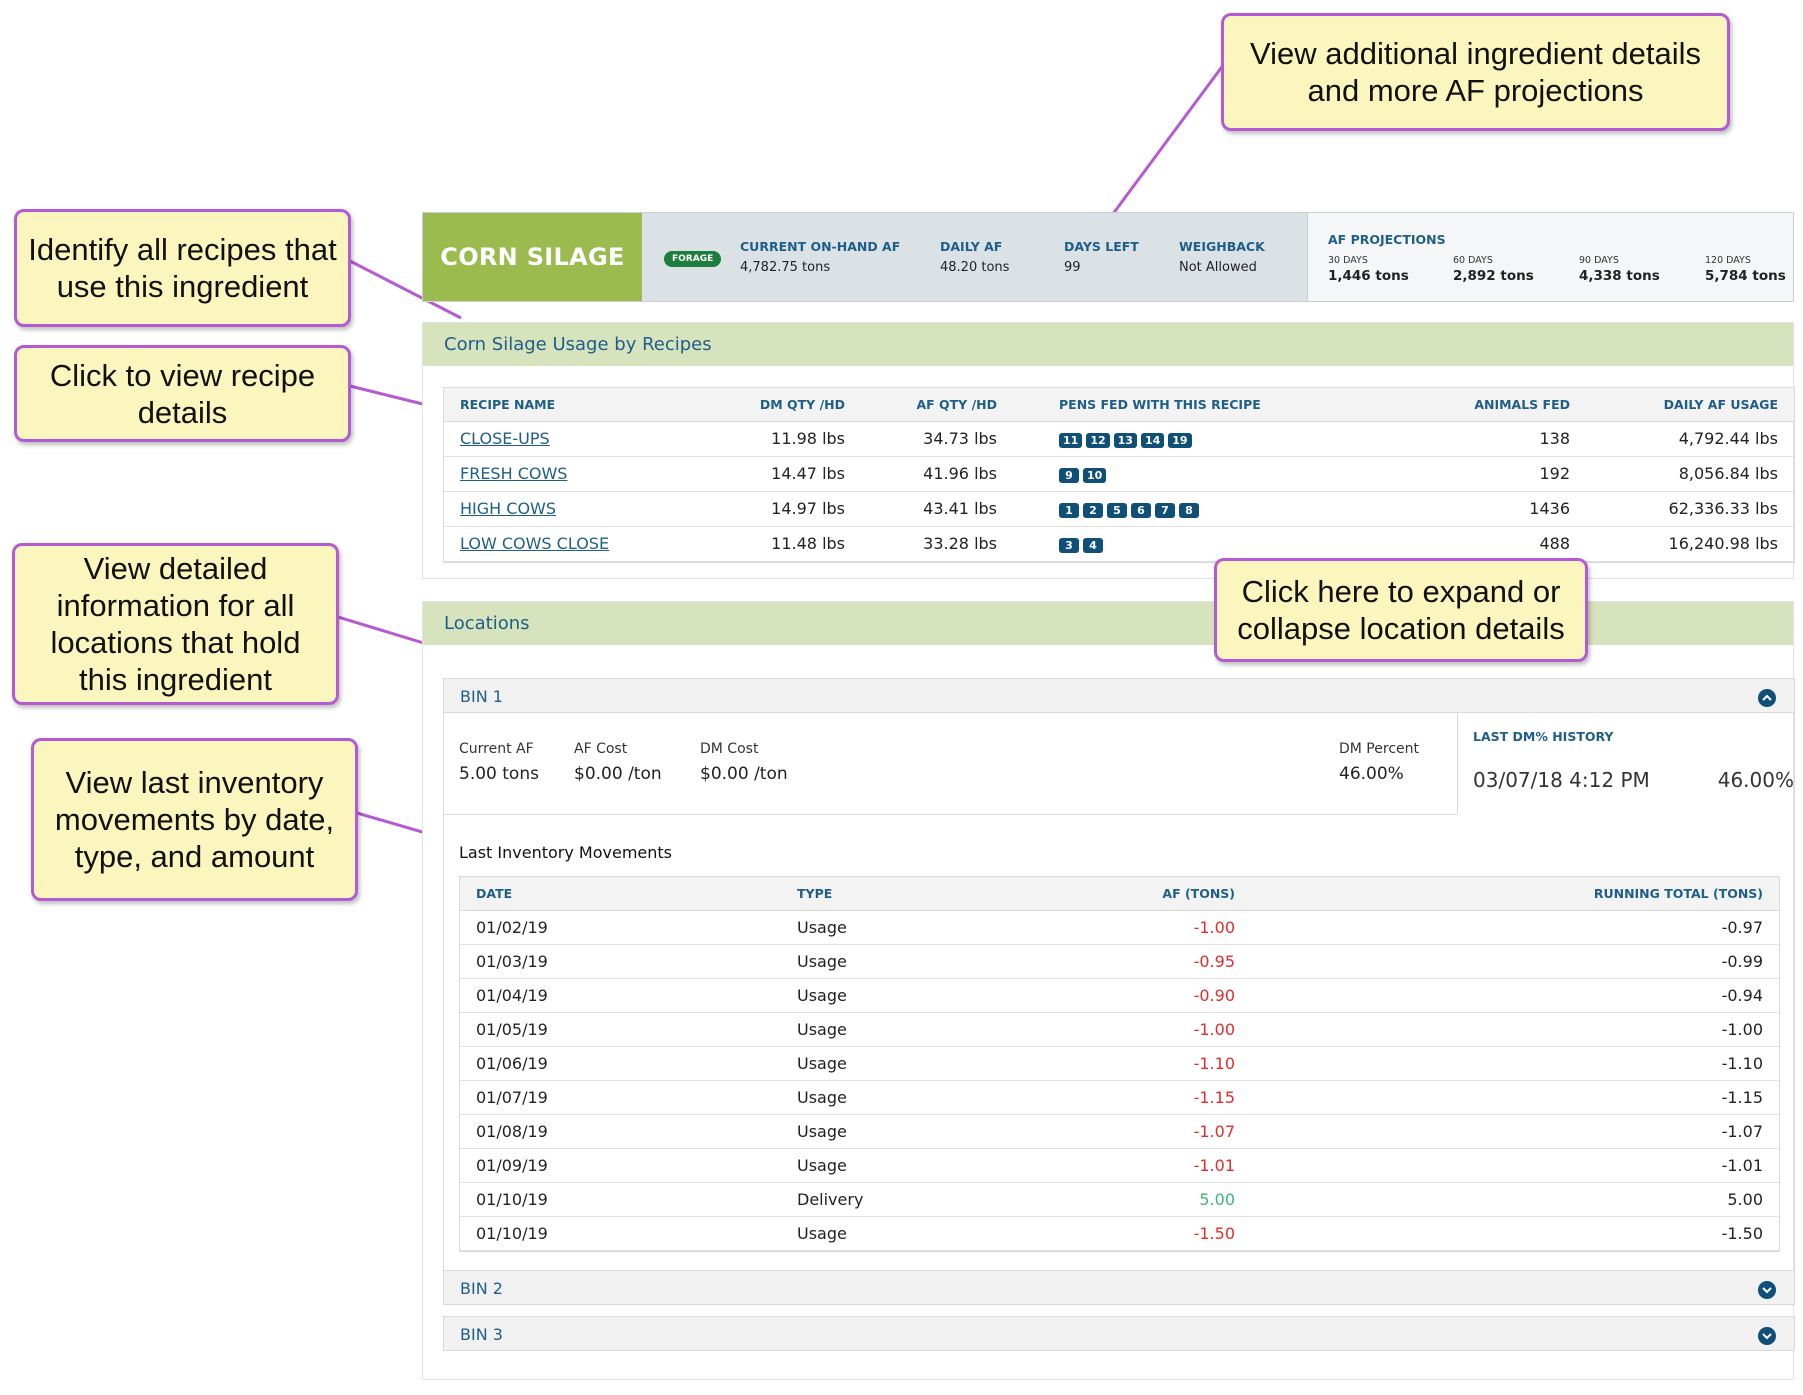 The height and width of the screenshot is (1395, 1803). I want to click on bin-1-header: BIN 1, so click(1119, 695).